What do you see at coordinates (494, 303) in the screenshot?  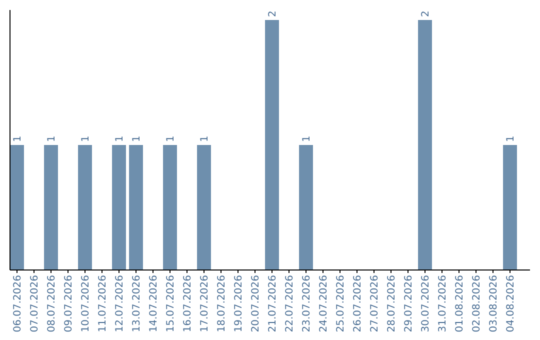 I see `x-tick-label: 03.08.2026` at bounding box center [494, 303].